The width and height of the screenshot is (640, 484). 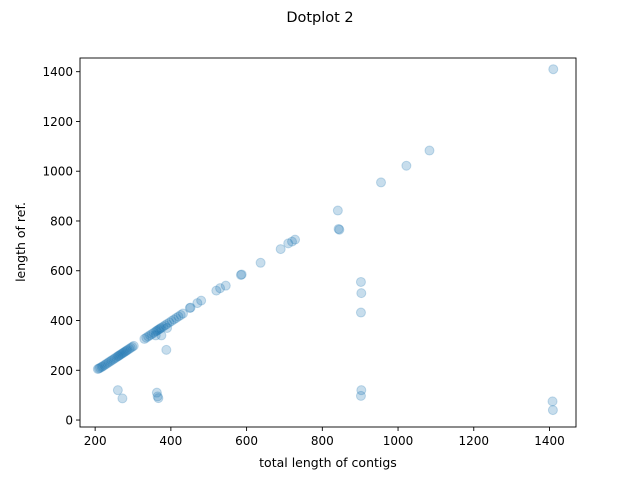 I want to click on x-tick-label: 1400, so click(x=549, y=441).